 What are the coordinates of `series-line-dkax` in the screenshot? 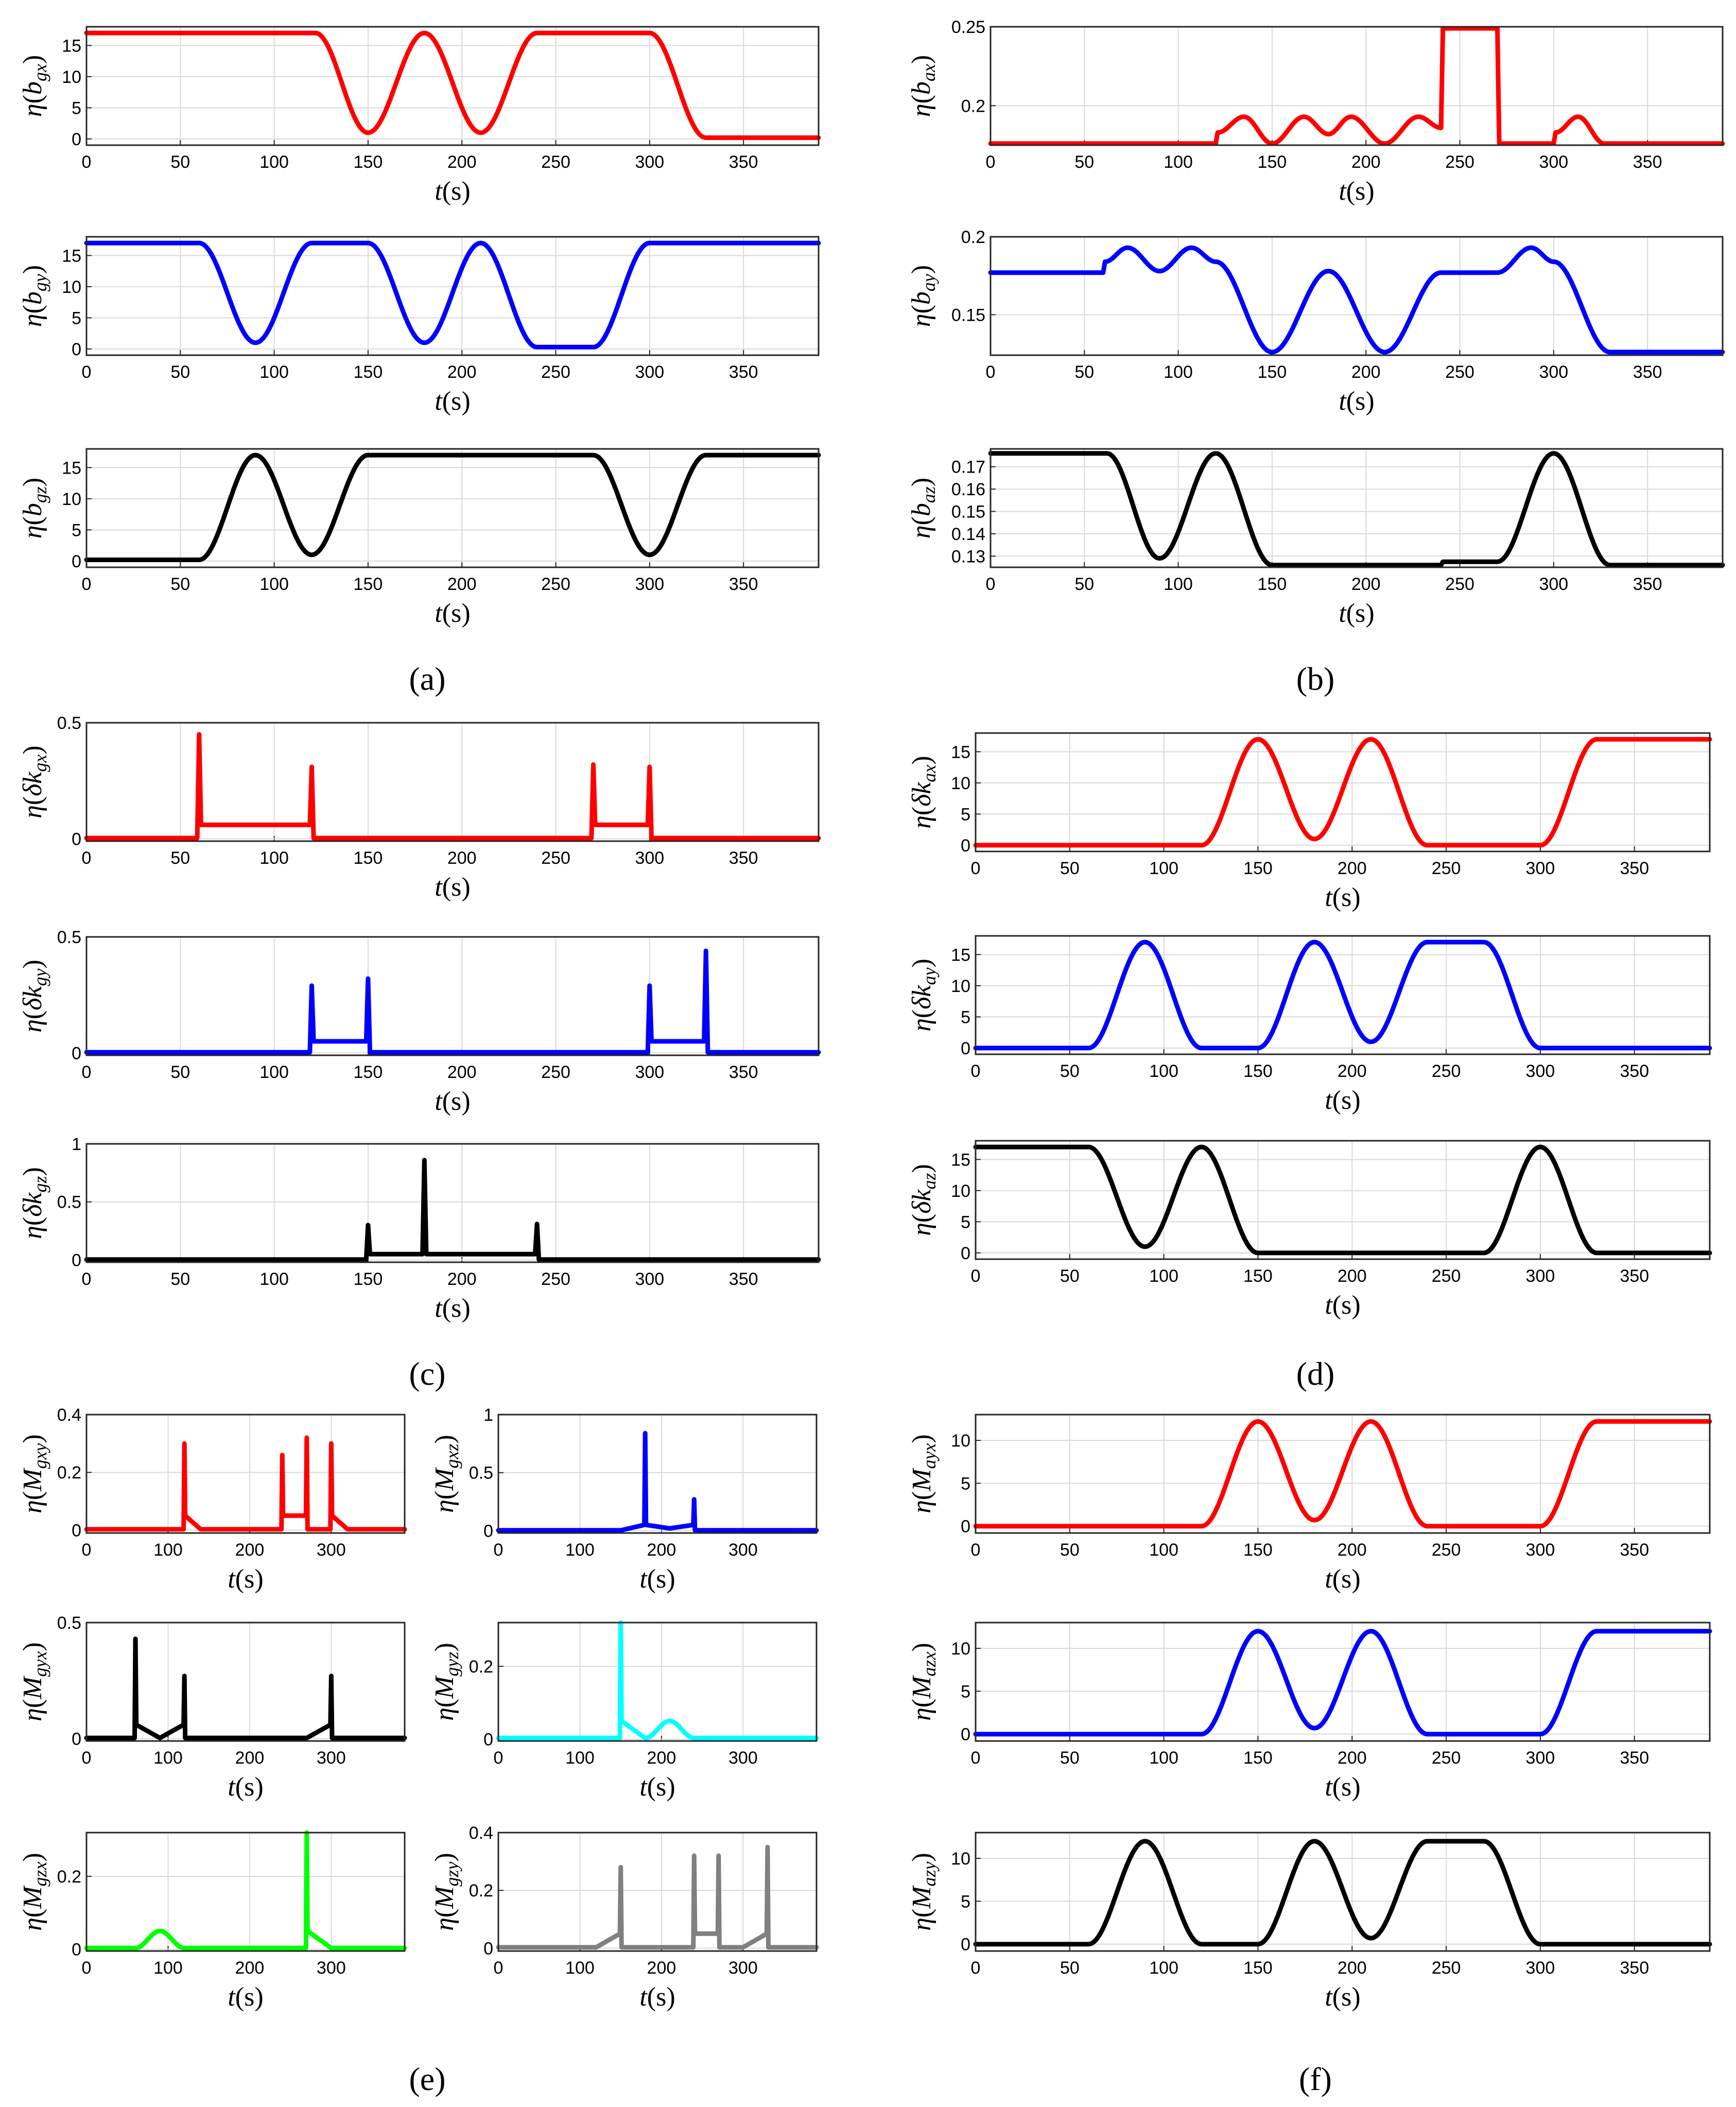 It's located at (1342, 792).